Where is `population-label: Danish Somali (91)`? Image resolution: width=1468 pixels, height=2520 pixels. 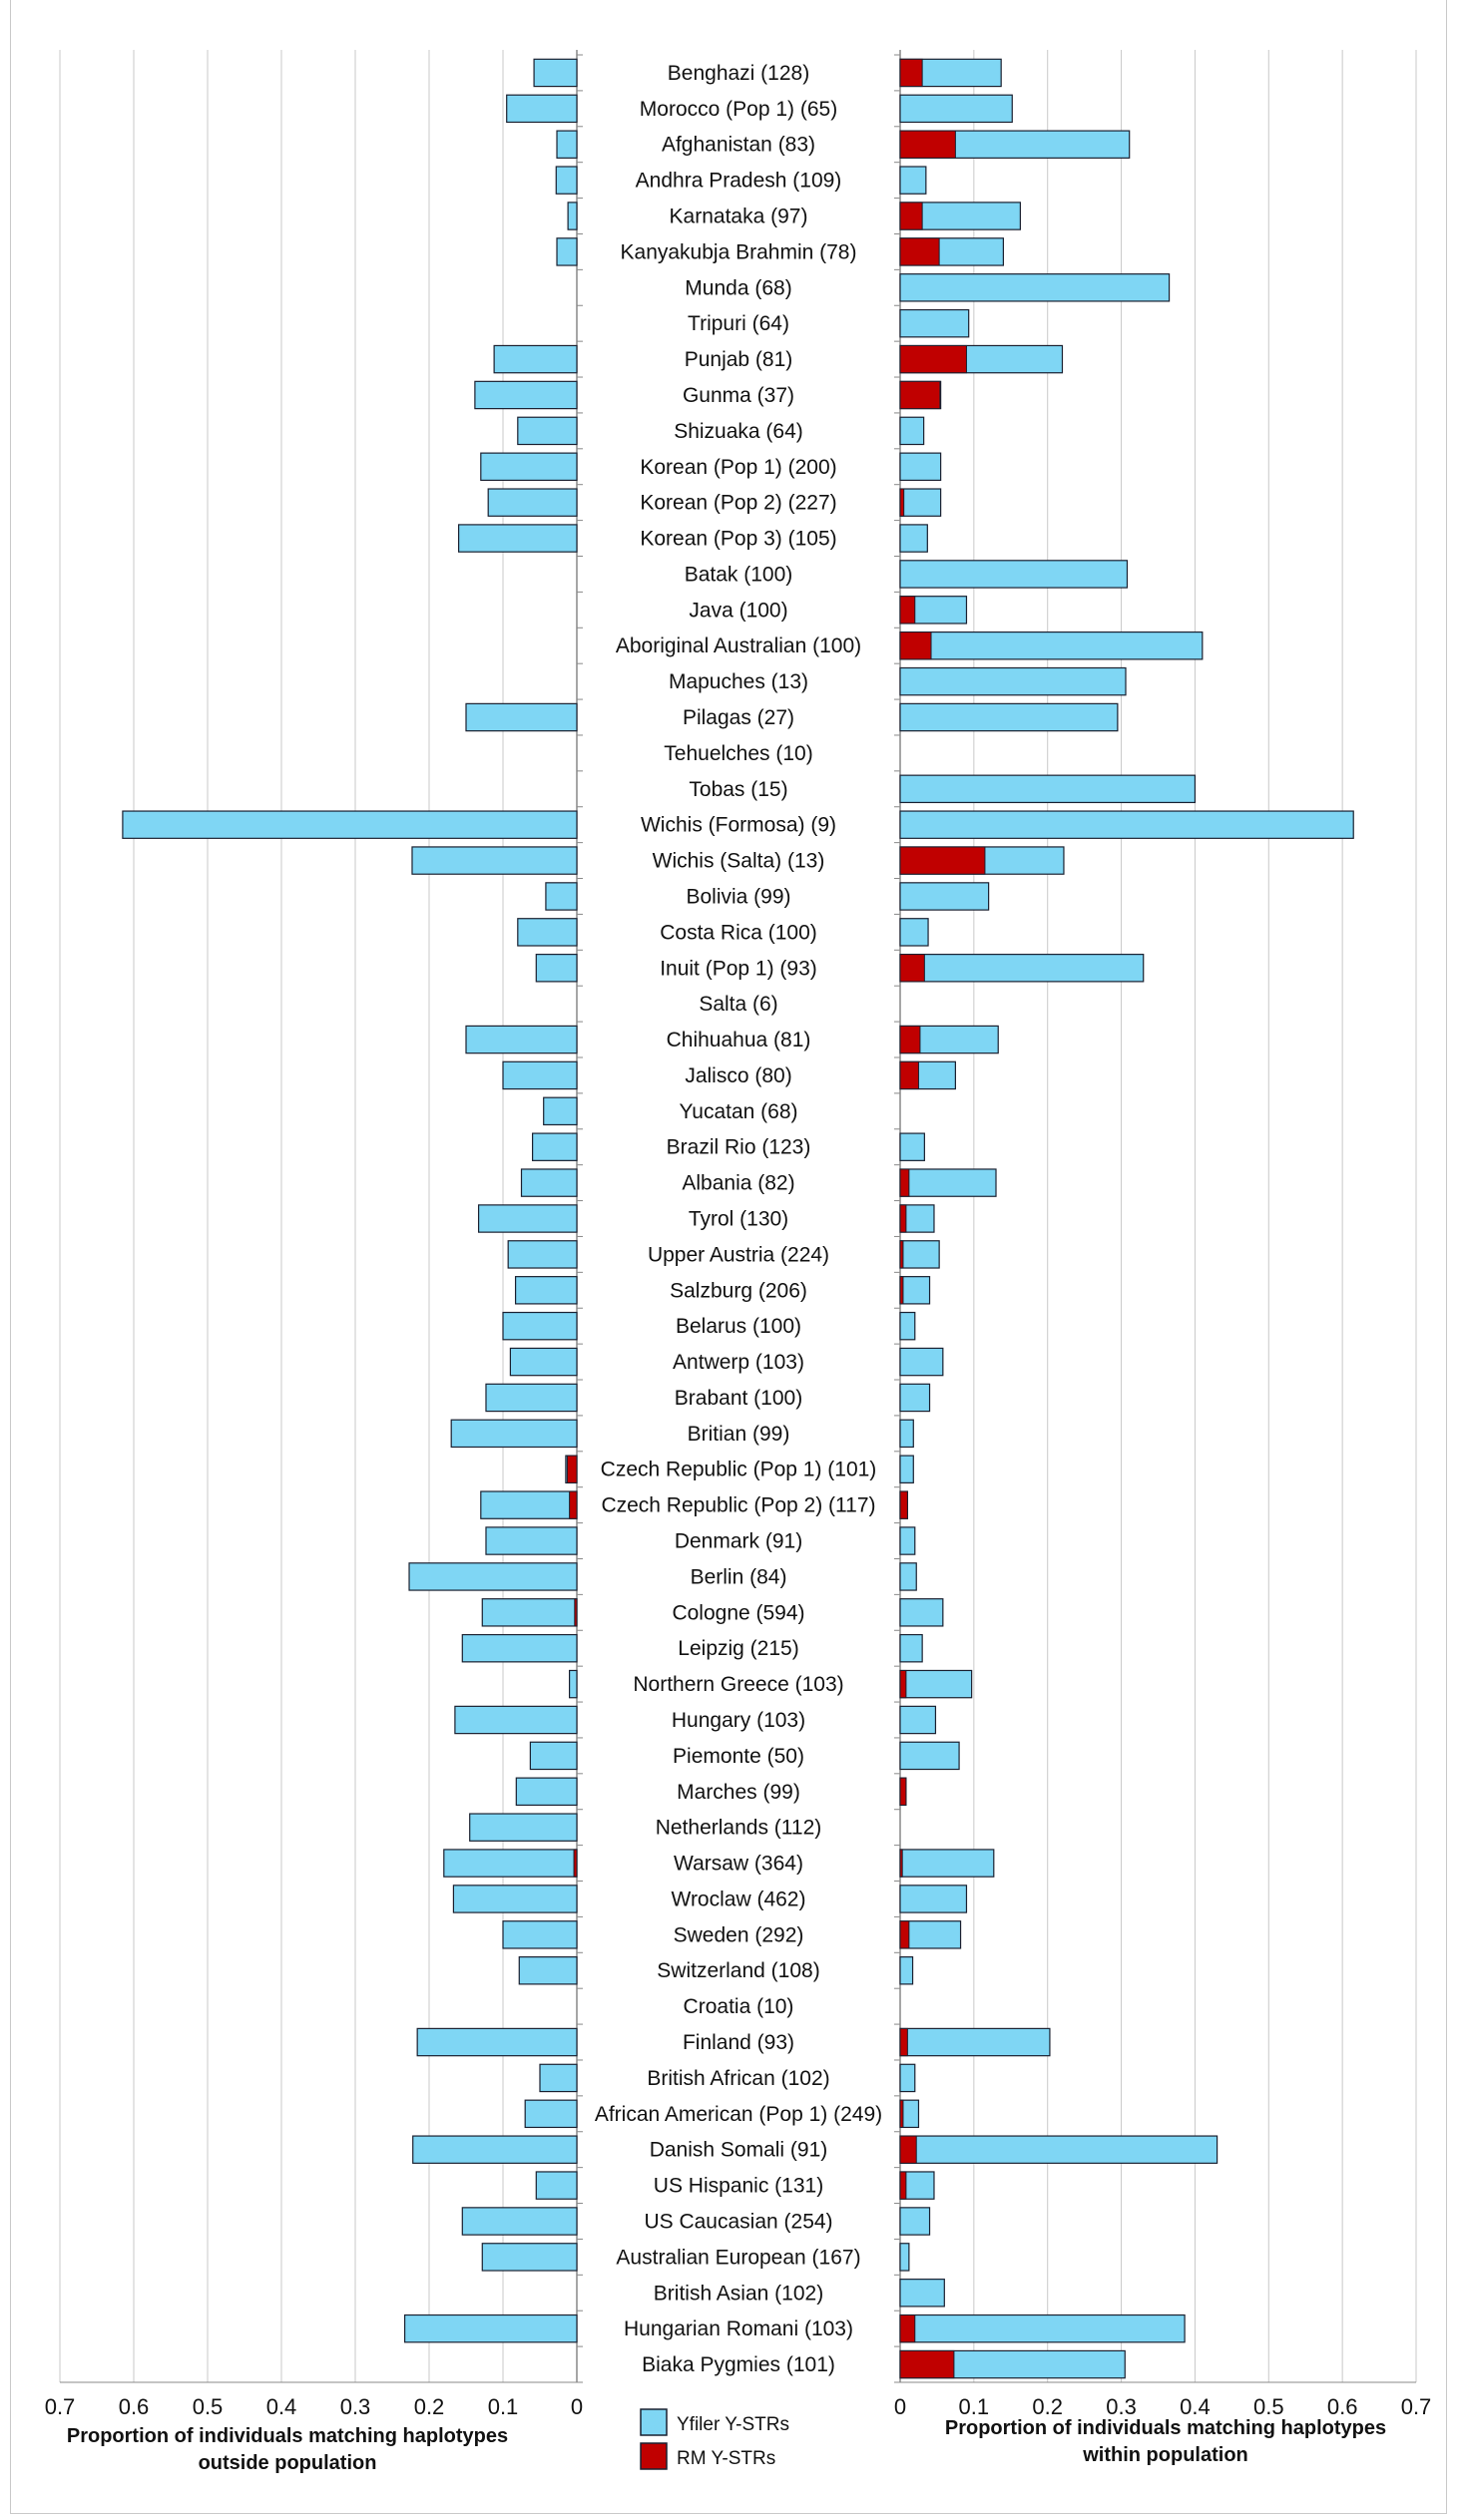 population-label: Danish Somali (91) is located at coordinates (739, 2150).